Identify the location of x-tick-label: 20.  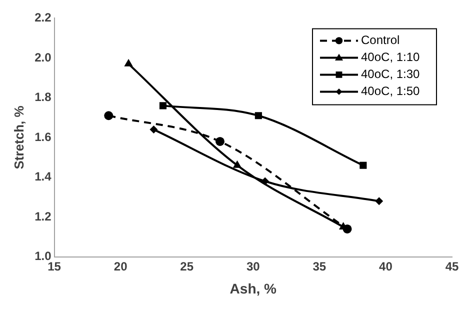
(121, 266).